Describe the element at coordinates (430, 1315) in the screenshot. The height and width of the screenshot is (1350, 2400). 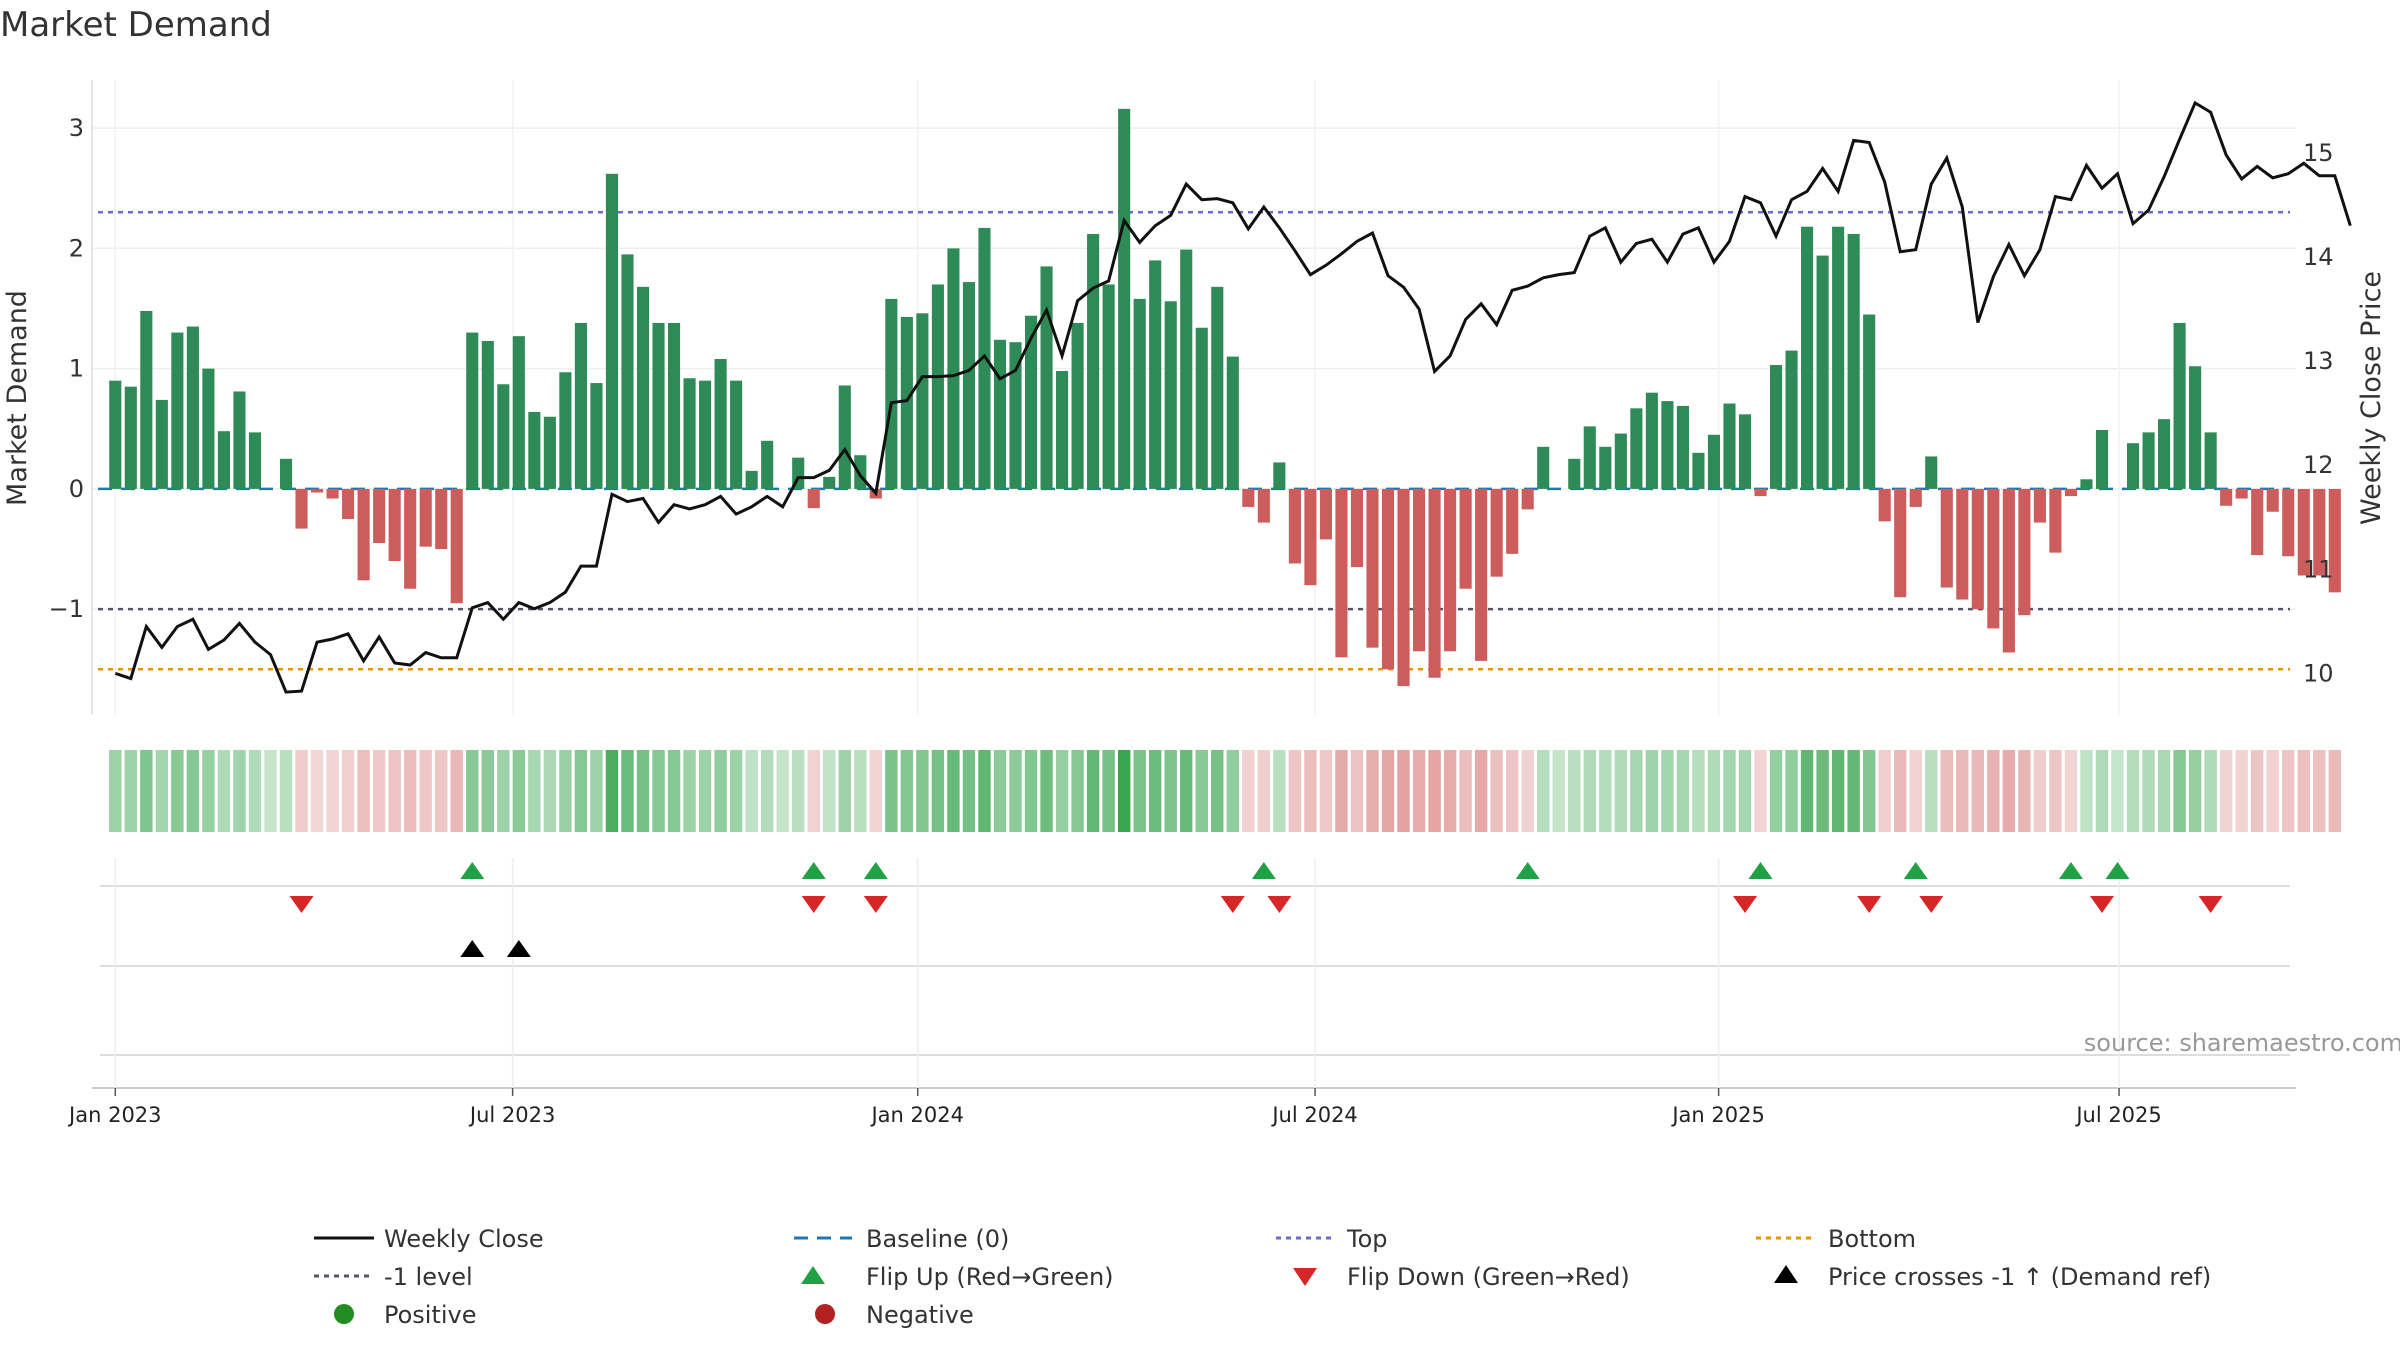
I see `legend-positive-label: Positive` at that location.